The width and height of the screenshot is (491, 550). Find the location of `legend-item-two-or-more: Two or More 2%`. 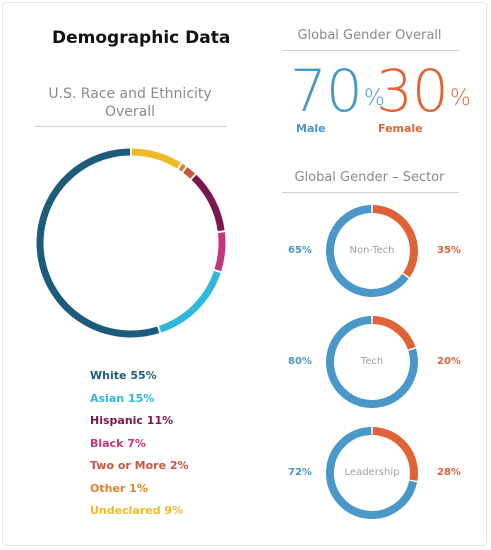

legend-item-two-or-more: Two or More 2% is located at coordinates (139, 469).